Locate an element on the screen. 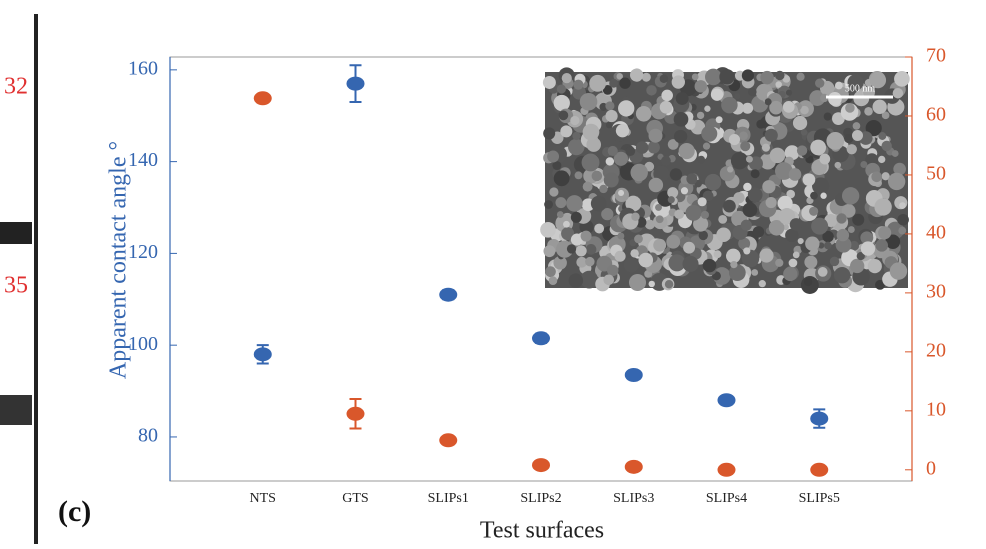  x-tick-label: SLIPs4 is located at coordinates (726, 498).